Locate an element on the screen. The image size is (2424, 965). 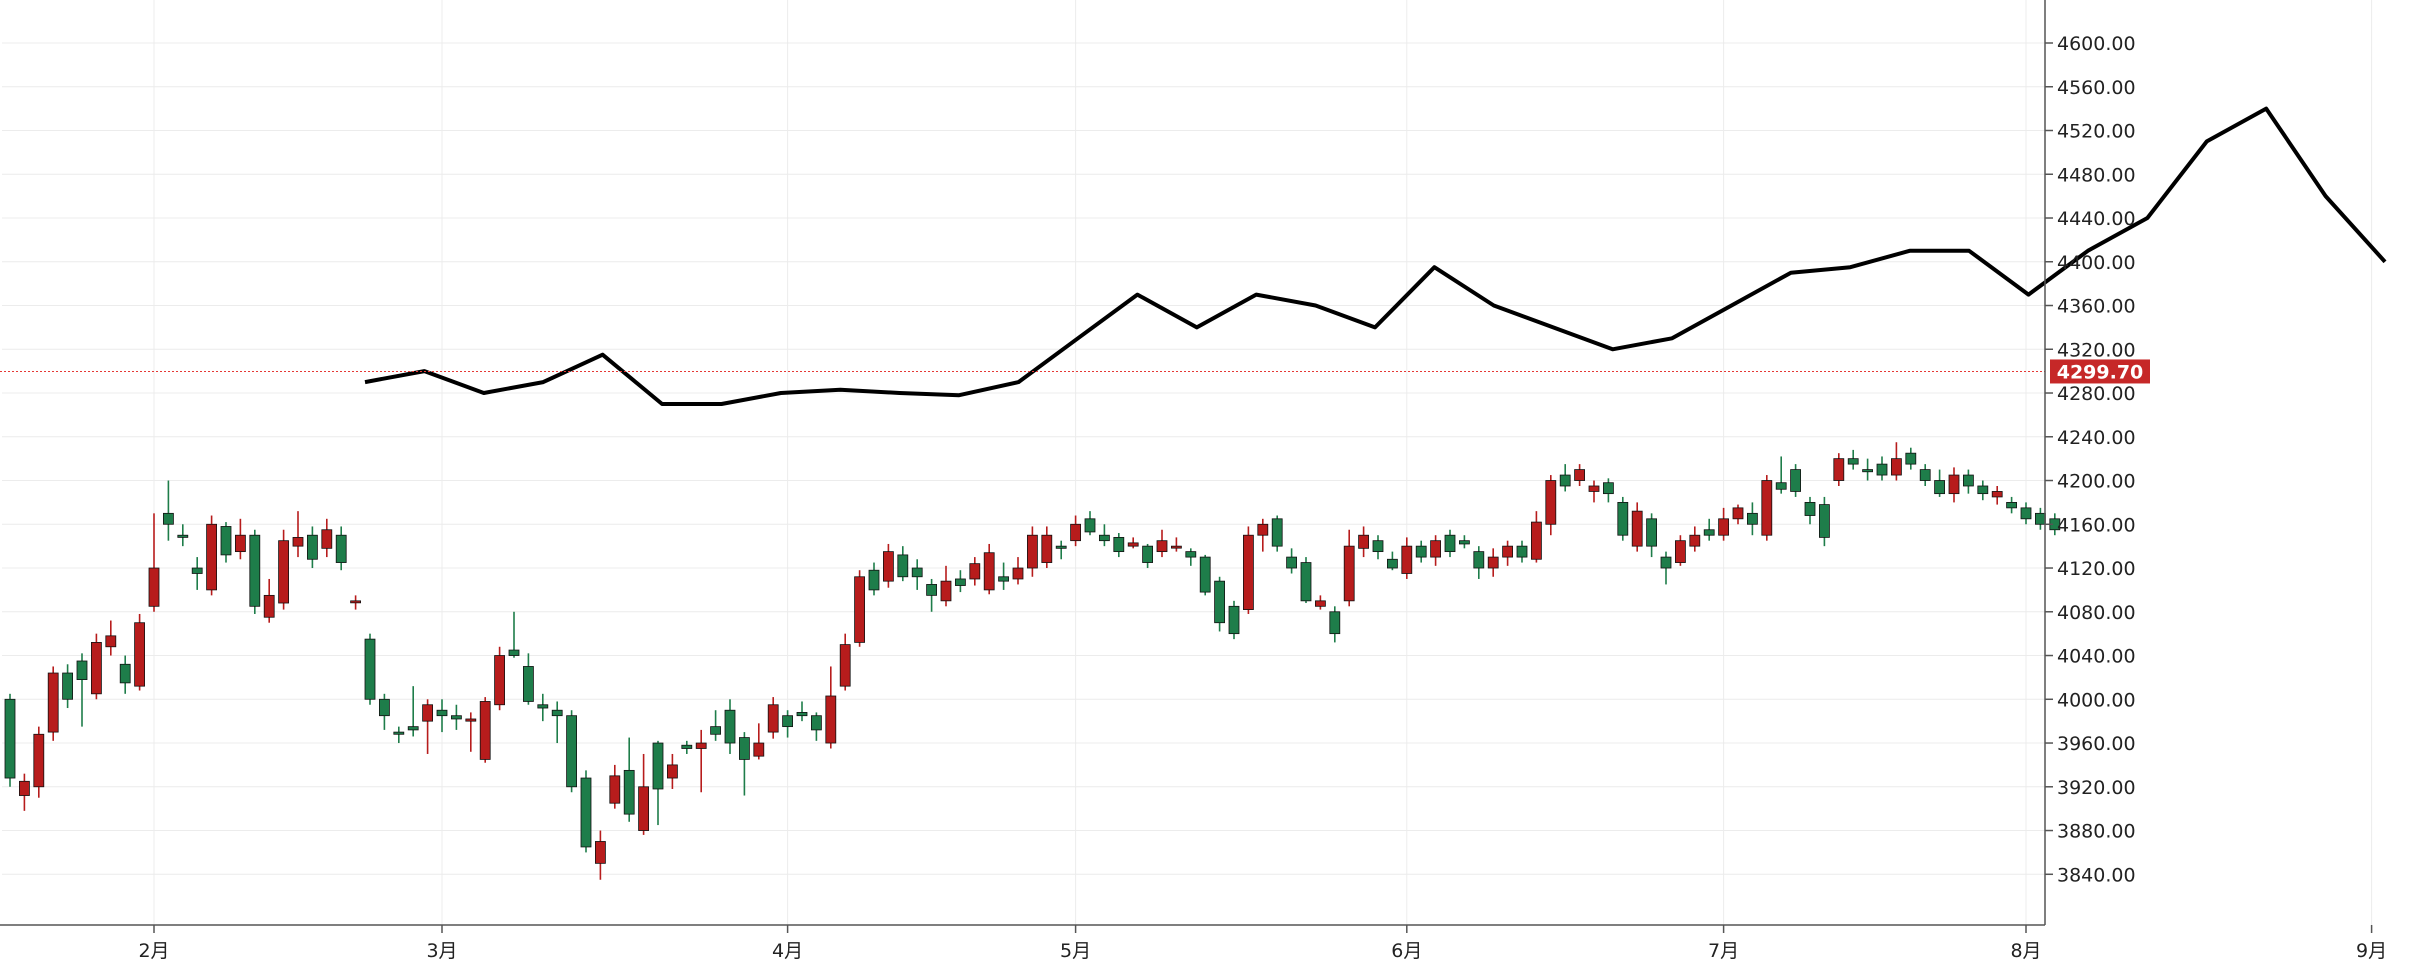
y-tick-label: 4480.00 is located at coordinates (2096, 175).